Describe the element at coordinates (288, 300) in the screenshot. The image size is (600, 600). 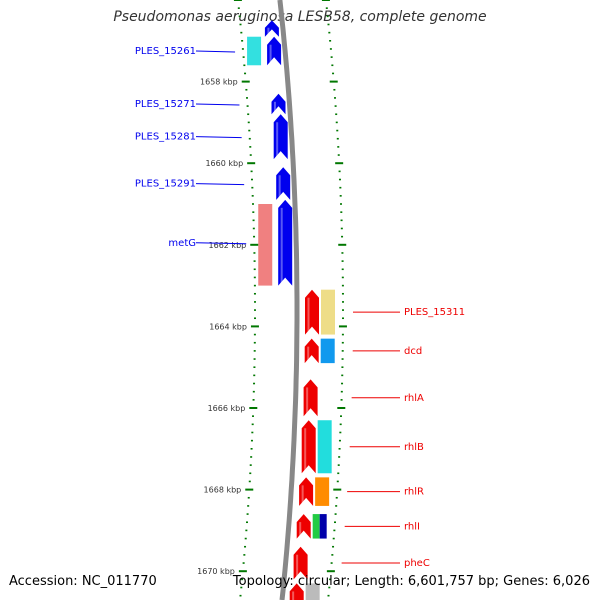
I see `backbone-arc` at that location.